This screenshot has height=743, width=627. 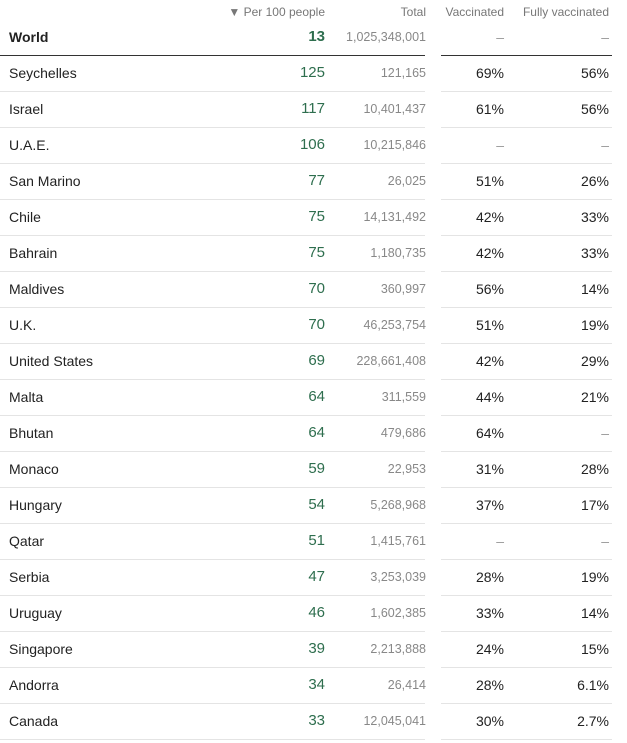 I want to click on vaccinated-pct: 31%, so click(x=489, y=469).